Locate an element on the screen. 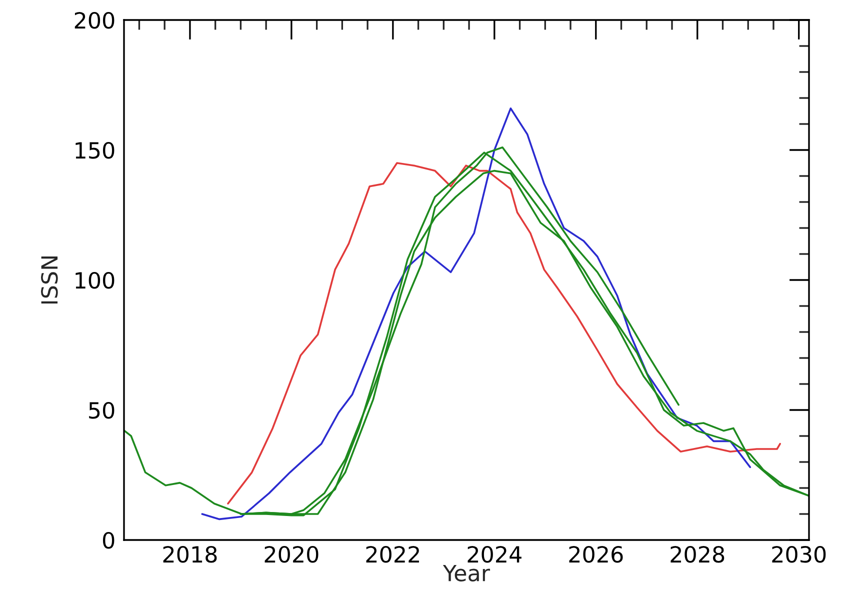  y-tick-label: 100 is located at coordinates (95, 280).